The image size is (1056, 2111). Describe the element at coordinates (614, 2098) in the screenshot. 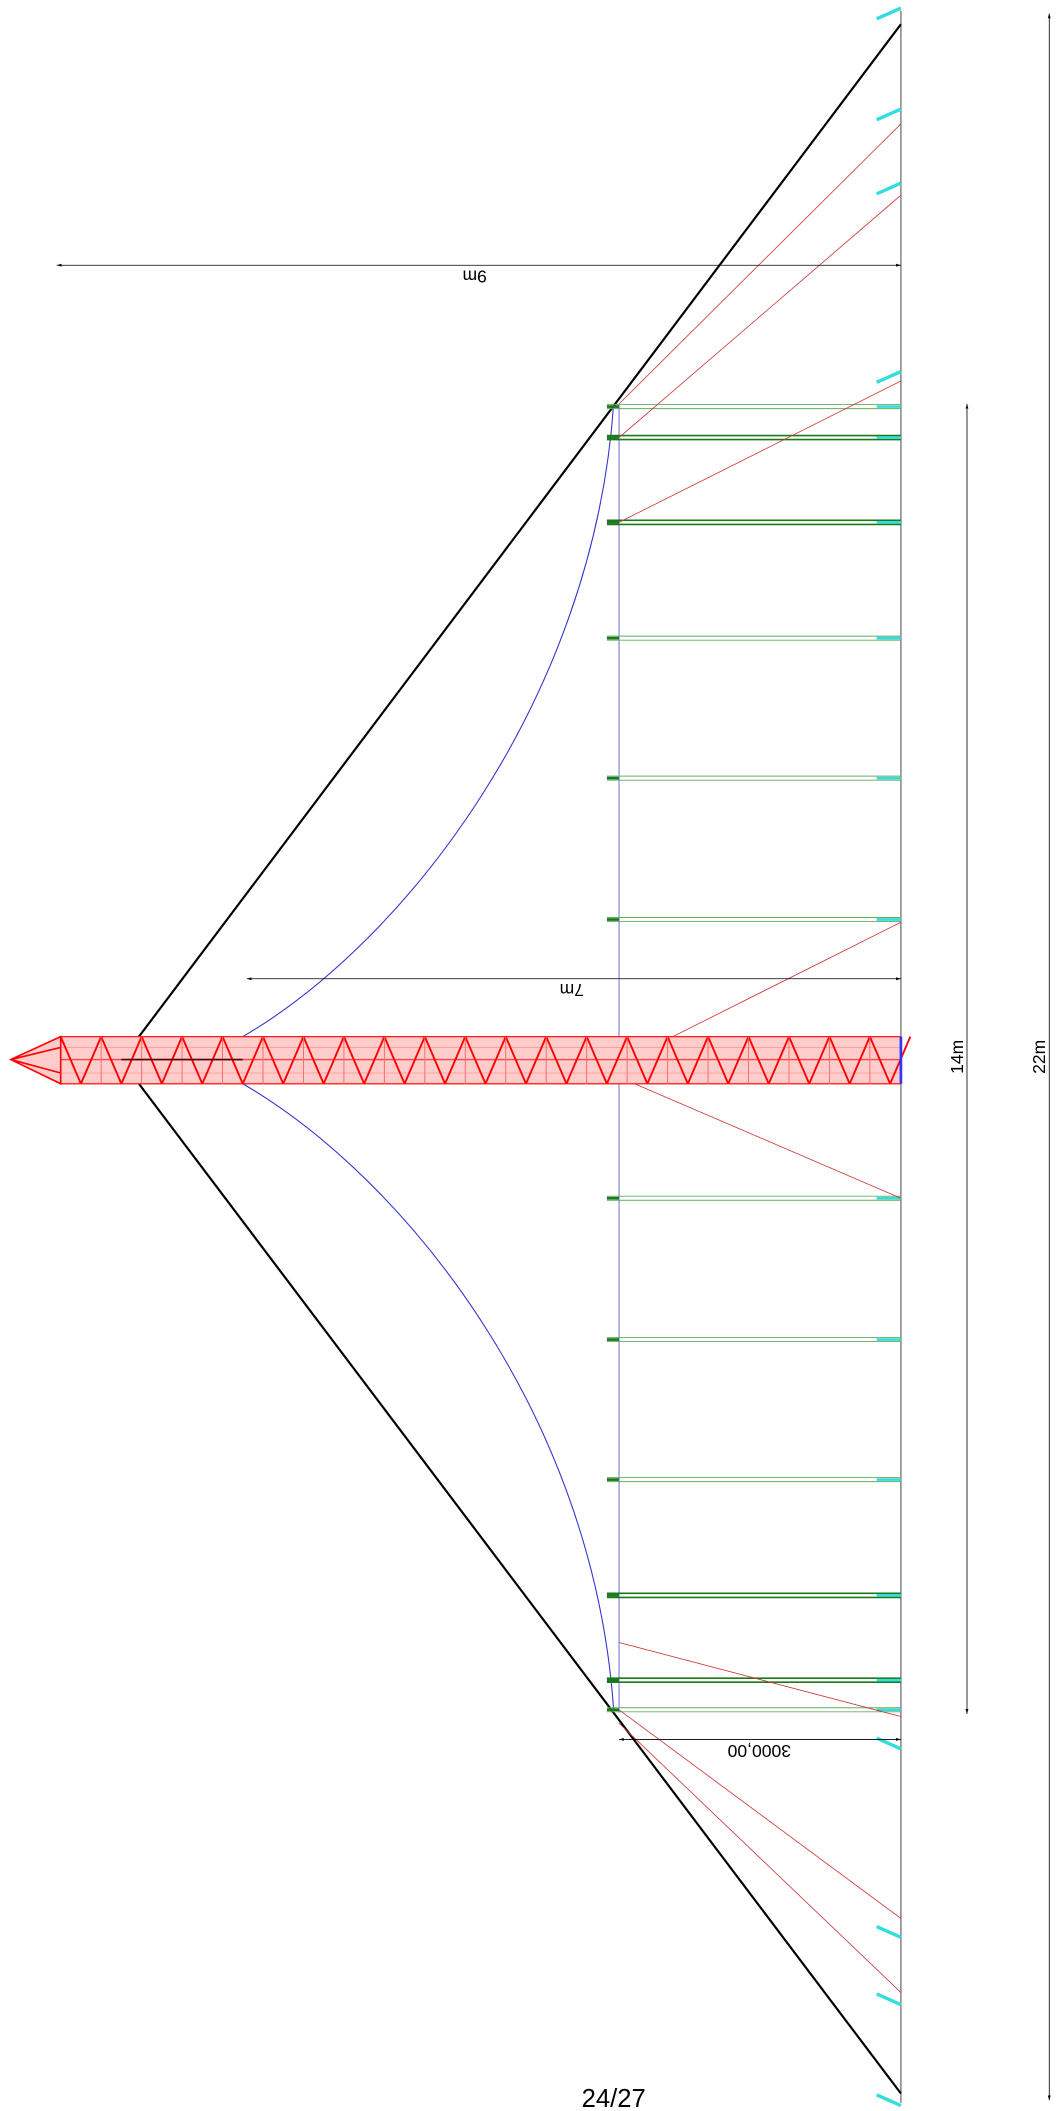

I see `page-number: 24/27` at that location.